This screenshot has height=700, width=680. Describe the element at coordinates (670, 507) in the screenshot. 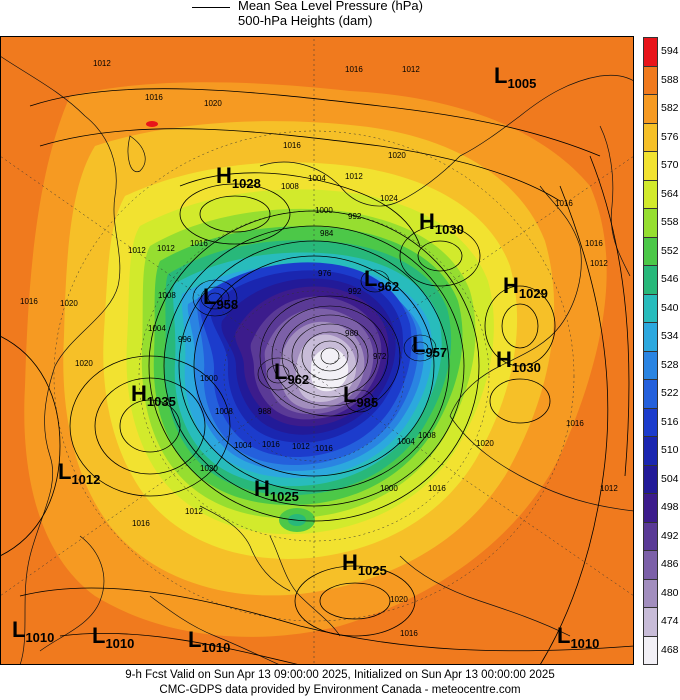

I see `colorbar-label: 498` at that location.